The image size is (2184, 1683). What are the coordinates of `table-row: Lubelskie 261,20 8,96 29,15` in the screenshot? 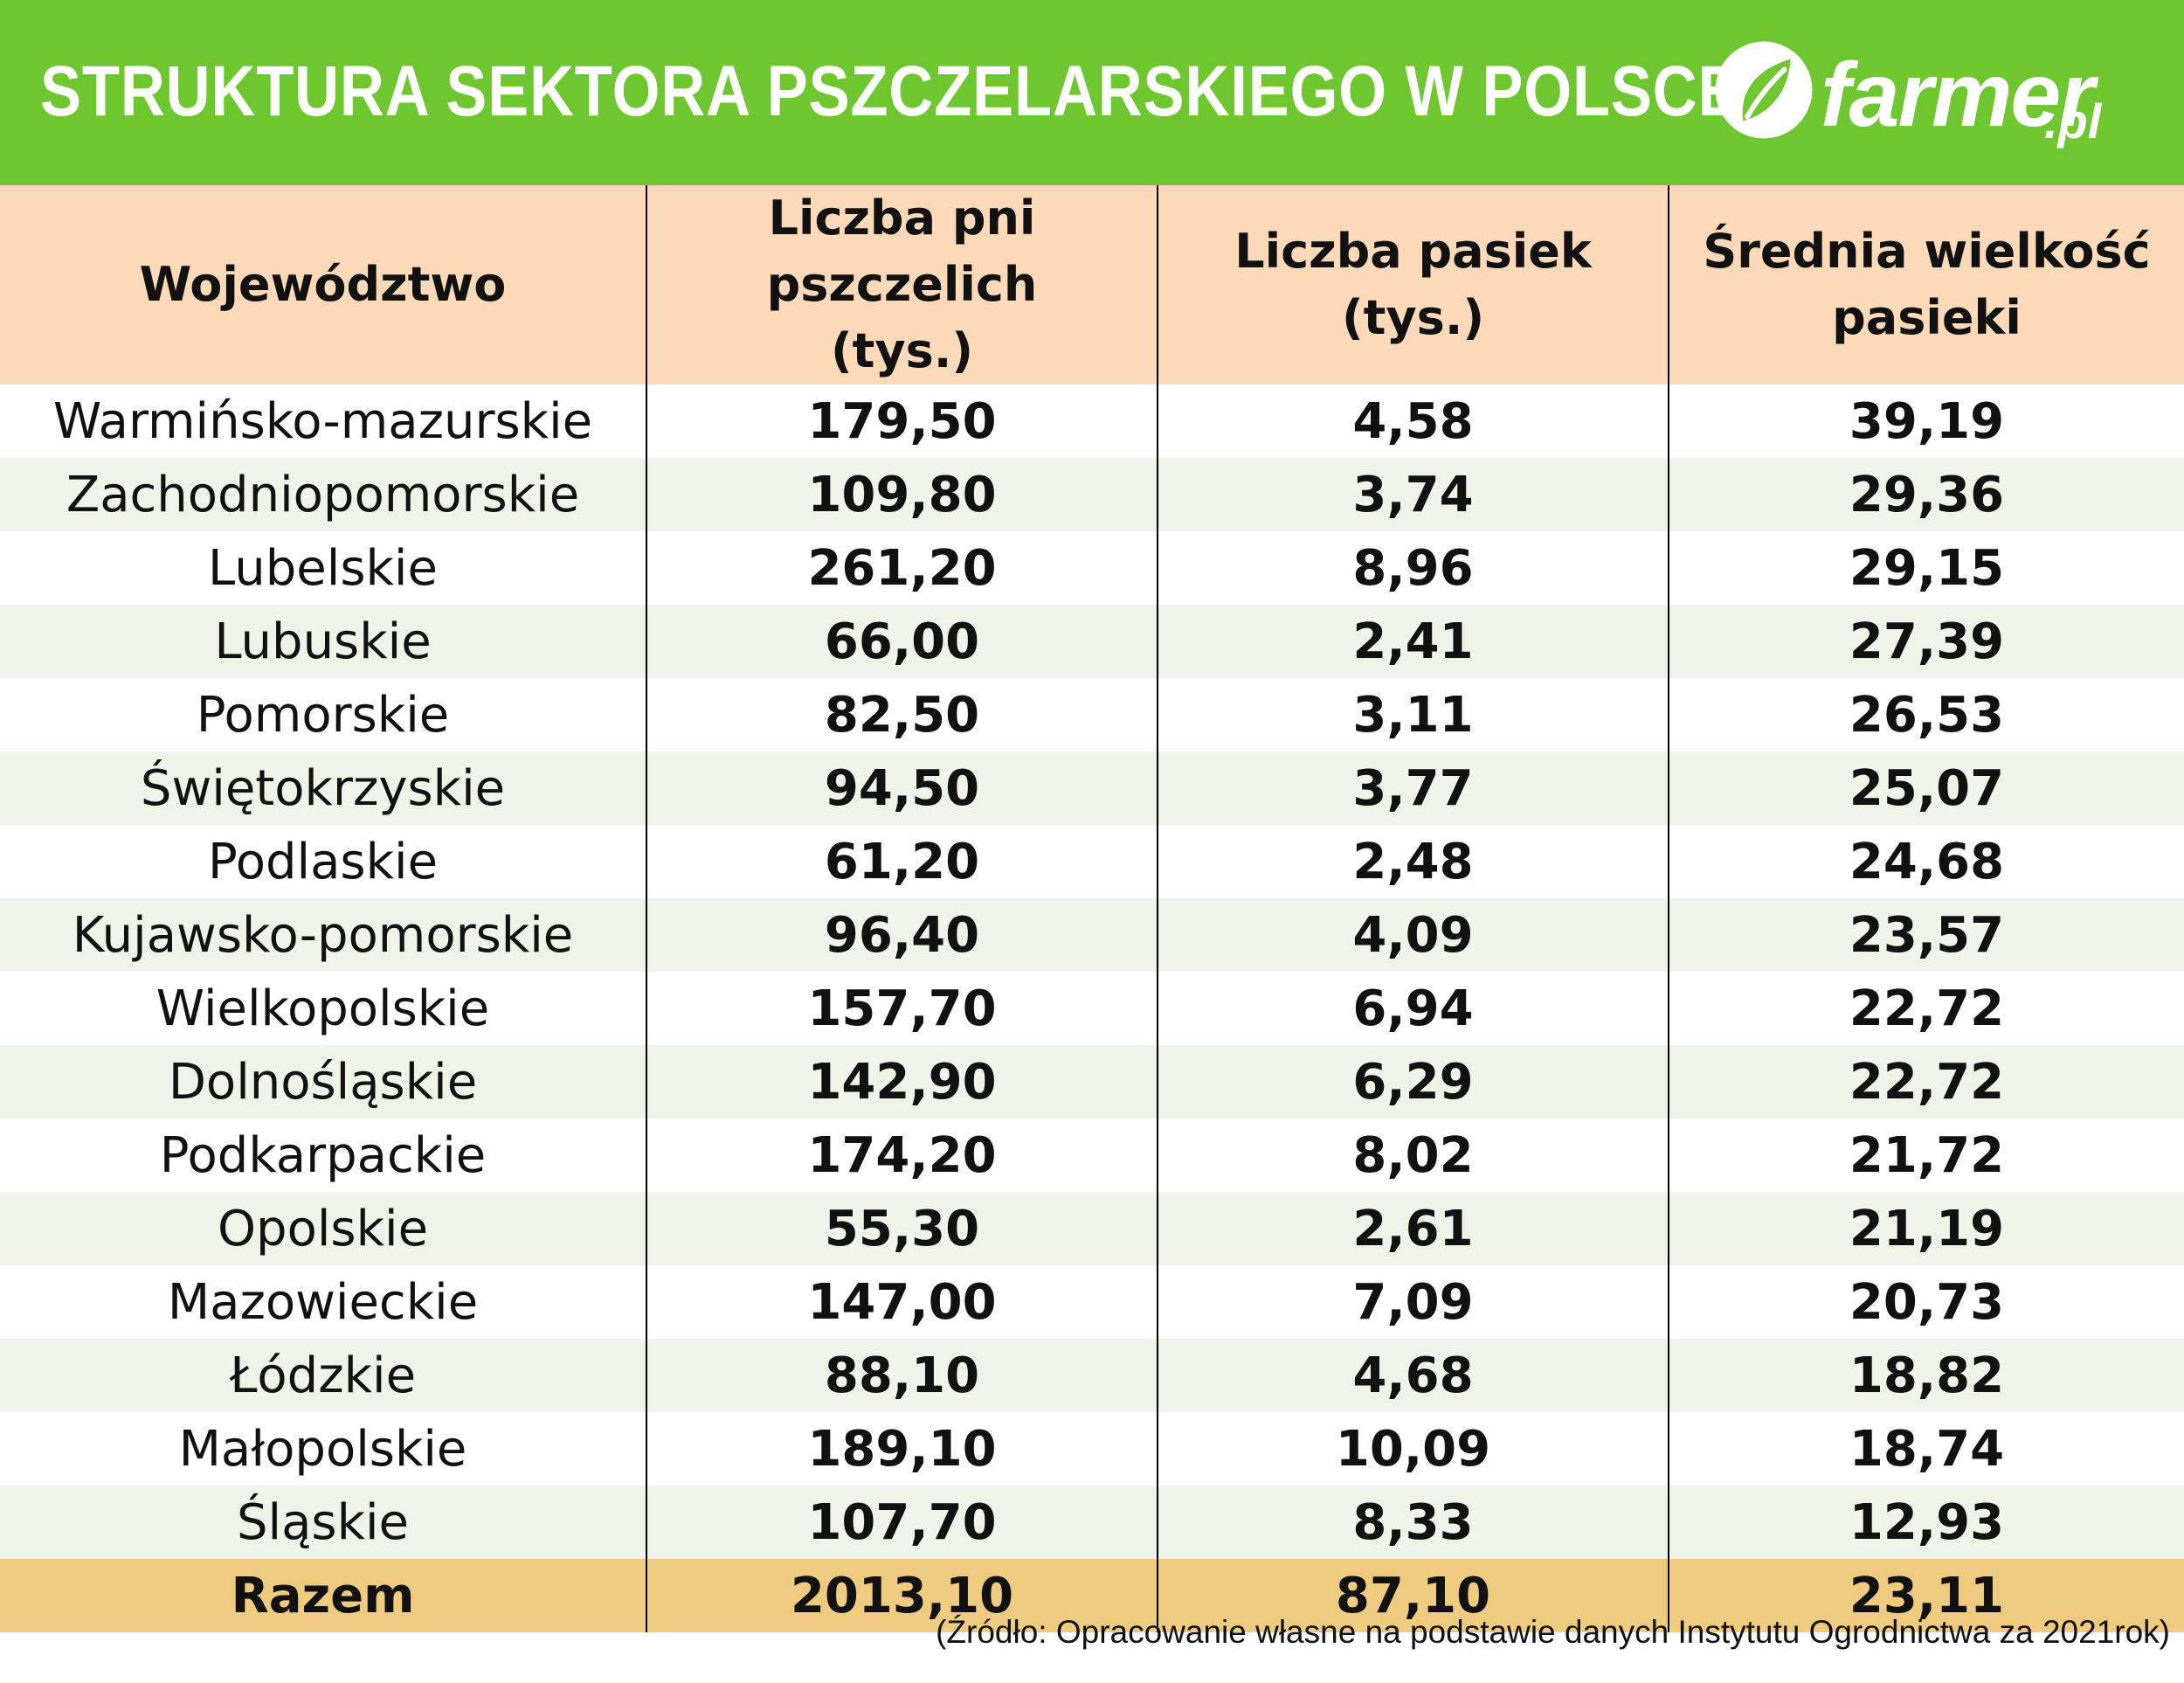 It's located at (1092, 568).